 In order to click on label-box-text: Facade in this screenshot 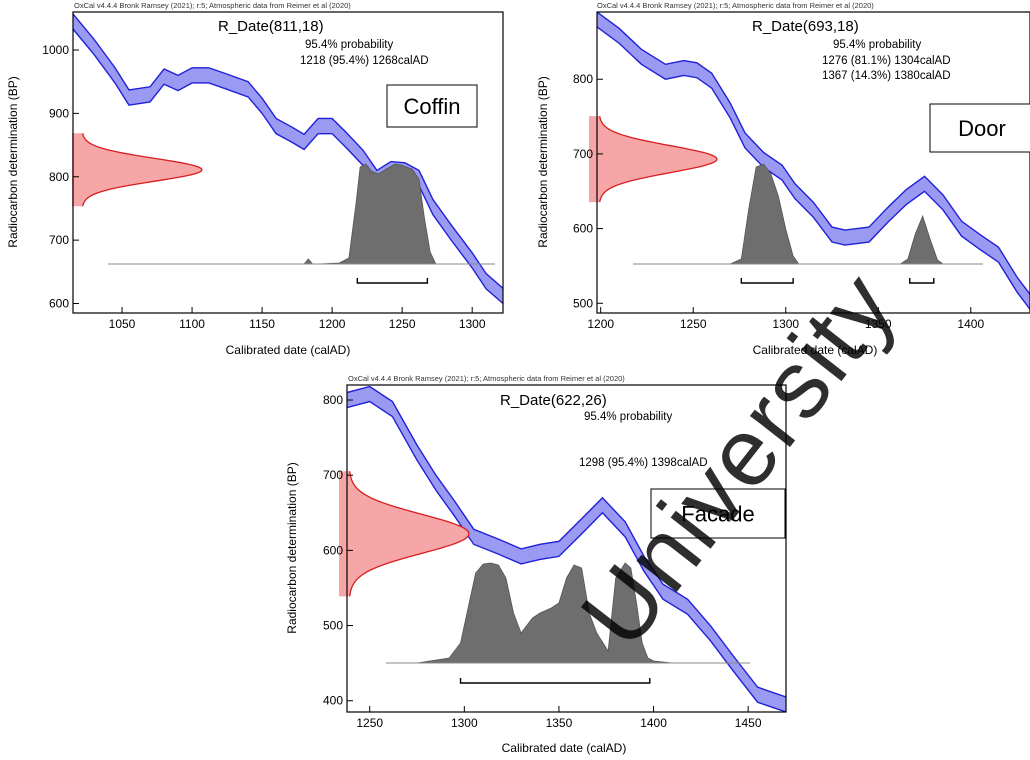, I will do `click(717, 514)`.